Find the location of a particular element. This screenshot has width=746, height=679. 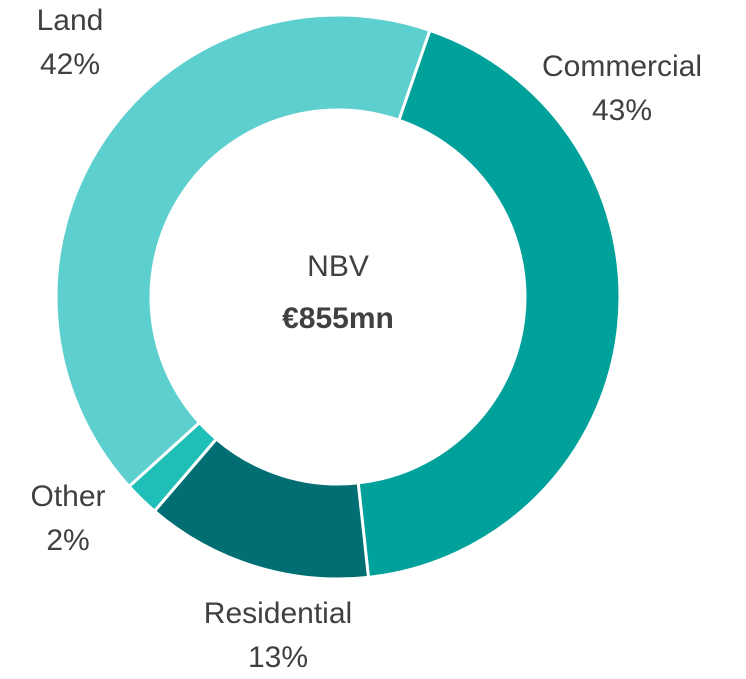

category-label: Commercial is located at coordinates (622, 66).